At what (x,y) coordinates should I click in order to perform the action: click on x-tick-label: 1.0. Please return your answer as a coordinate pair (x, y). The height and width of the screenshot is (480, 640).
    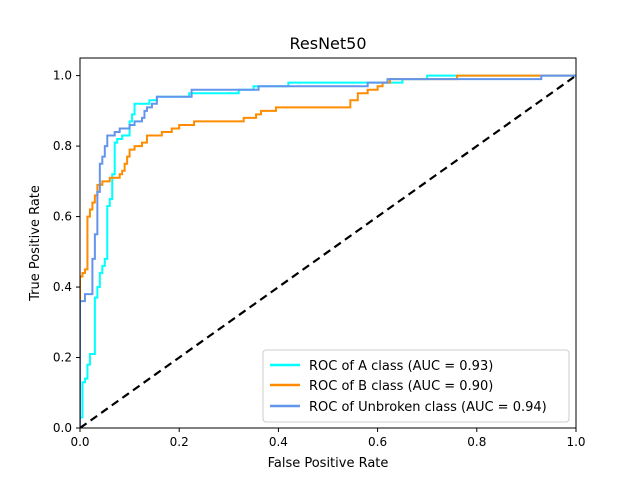
    Looking at the image, I should click on (575, 442).